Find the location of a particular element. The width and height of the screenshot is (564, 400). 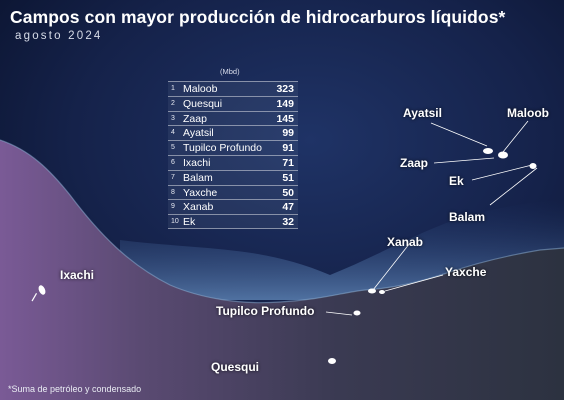

row-value: 71 is located at coordinates (288, 162).